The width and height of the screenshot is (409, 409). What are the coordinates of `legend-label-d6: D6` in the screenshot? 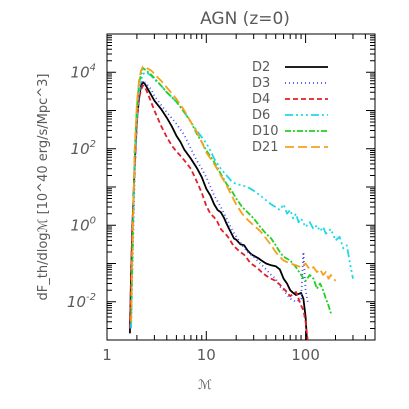 It's located at (261, 115).